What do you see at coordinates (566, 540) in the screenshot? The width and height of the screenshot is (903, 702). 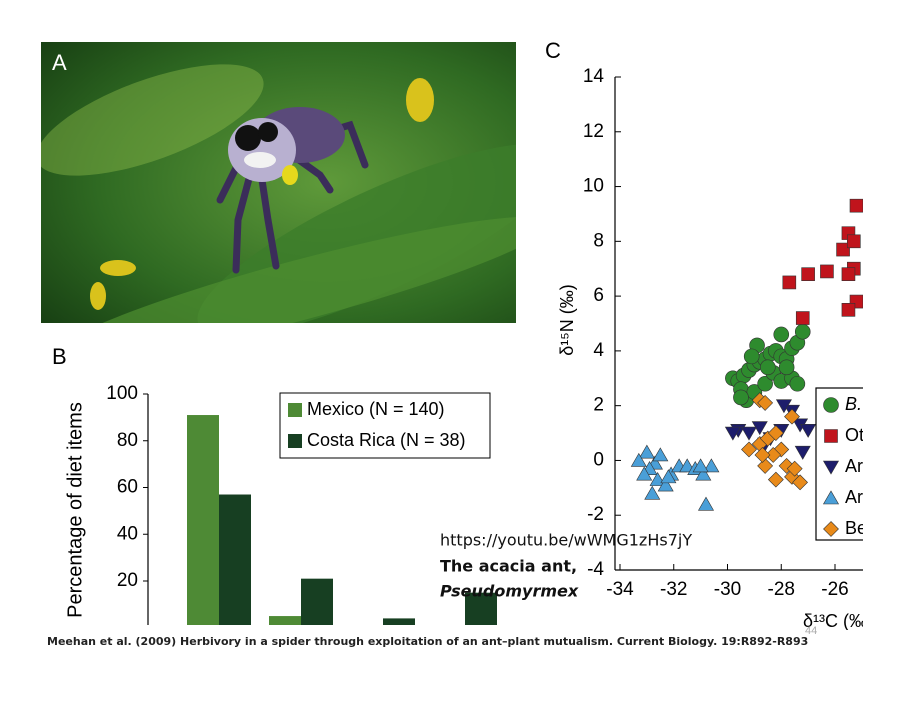 I see `video-link: https://youtu.be/wWMG1zHs7jY` at bounding box center [566, 540].